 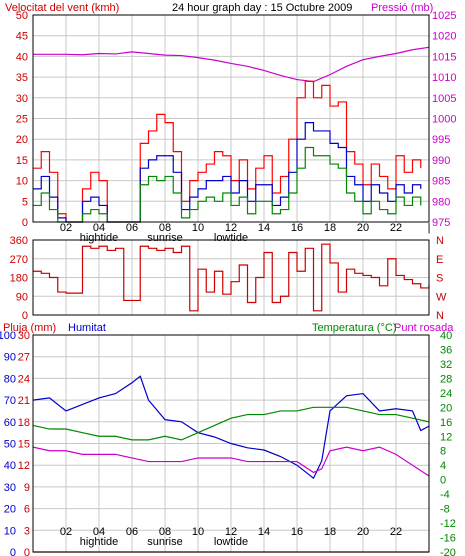 What do you see at coordinates (22, 182) in the screenshot?
I see `wind-tick-label: 10` at bounding box center [22, 182].